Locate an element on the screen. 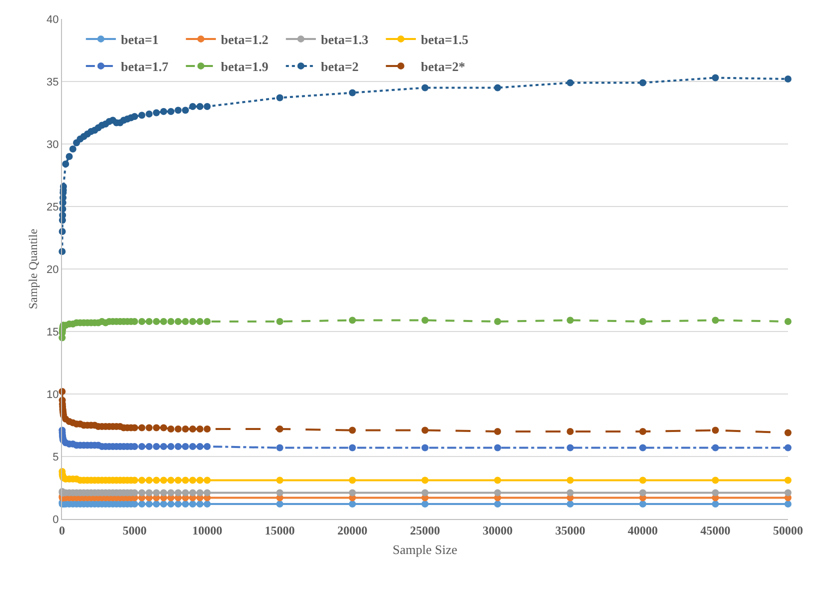 This screenshot has width=815, height=598. y-tick-label: 0 is located at coordinates (55, 520).